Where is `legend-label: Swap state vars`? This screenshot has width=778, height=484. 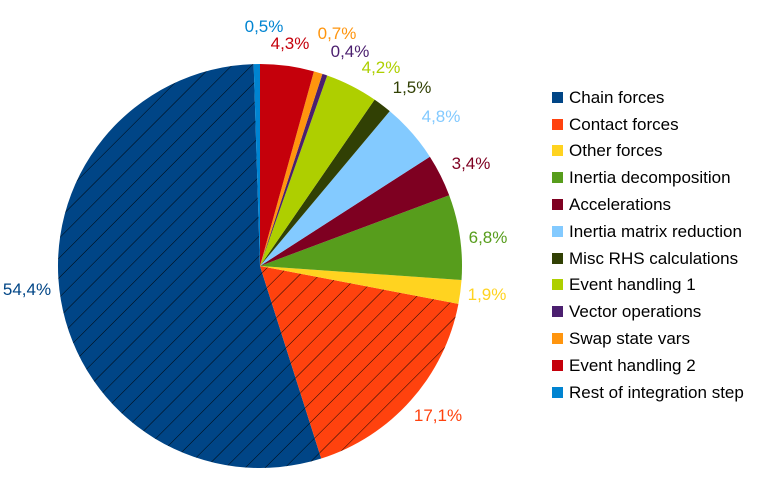
legend-label: Swap state vars is located at coordinates (629, 339).